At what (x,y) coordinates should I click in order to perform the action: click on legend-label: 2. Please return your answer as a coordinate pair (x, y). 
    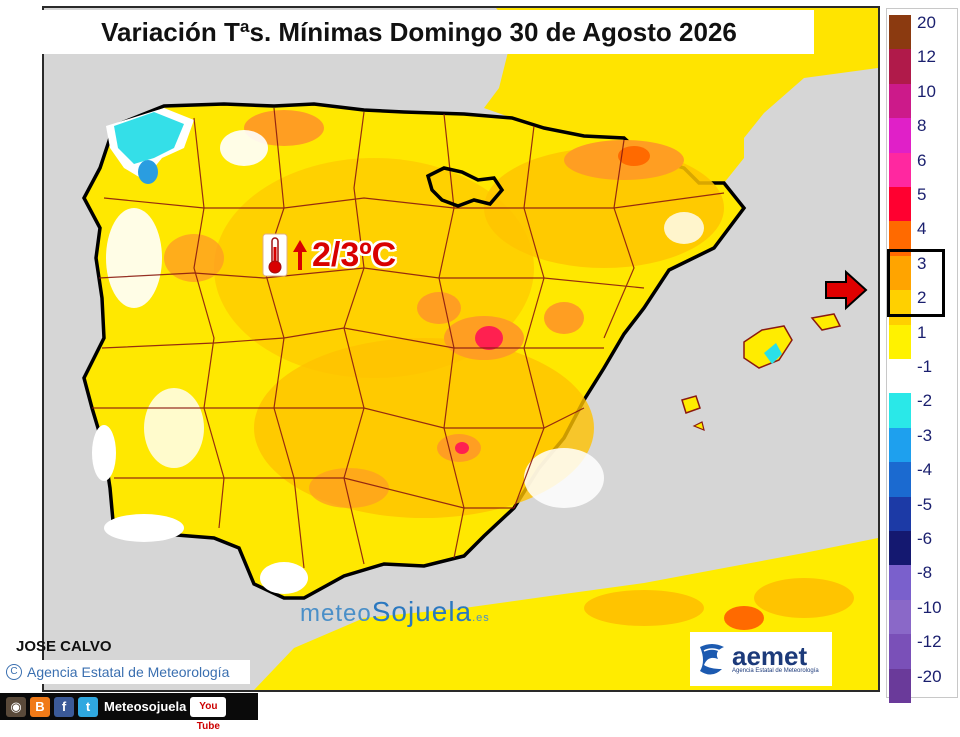
    Looking at the image, I should click on (922, 298).